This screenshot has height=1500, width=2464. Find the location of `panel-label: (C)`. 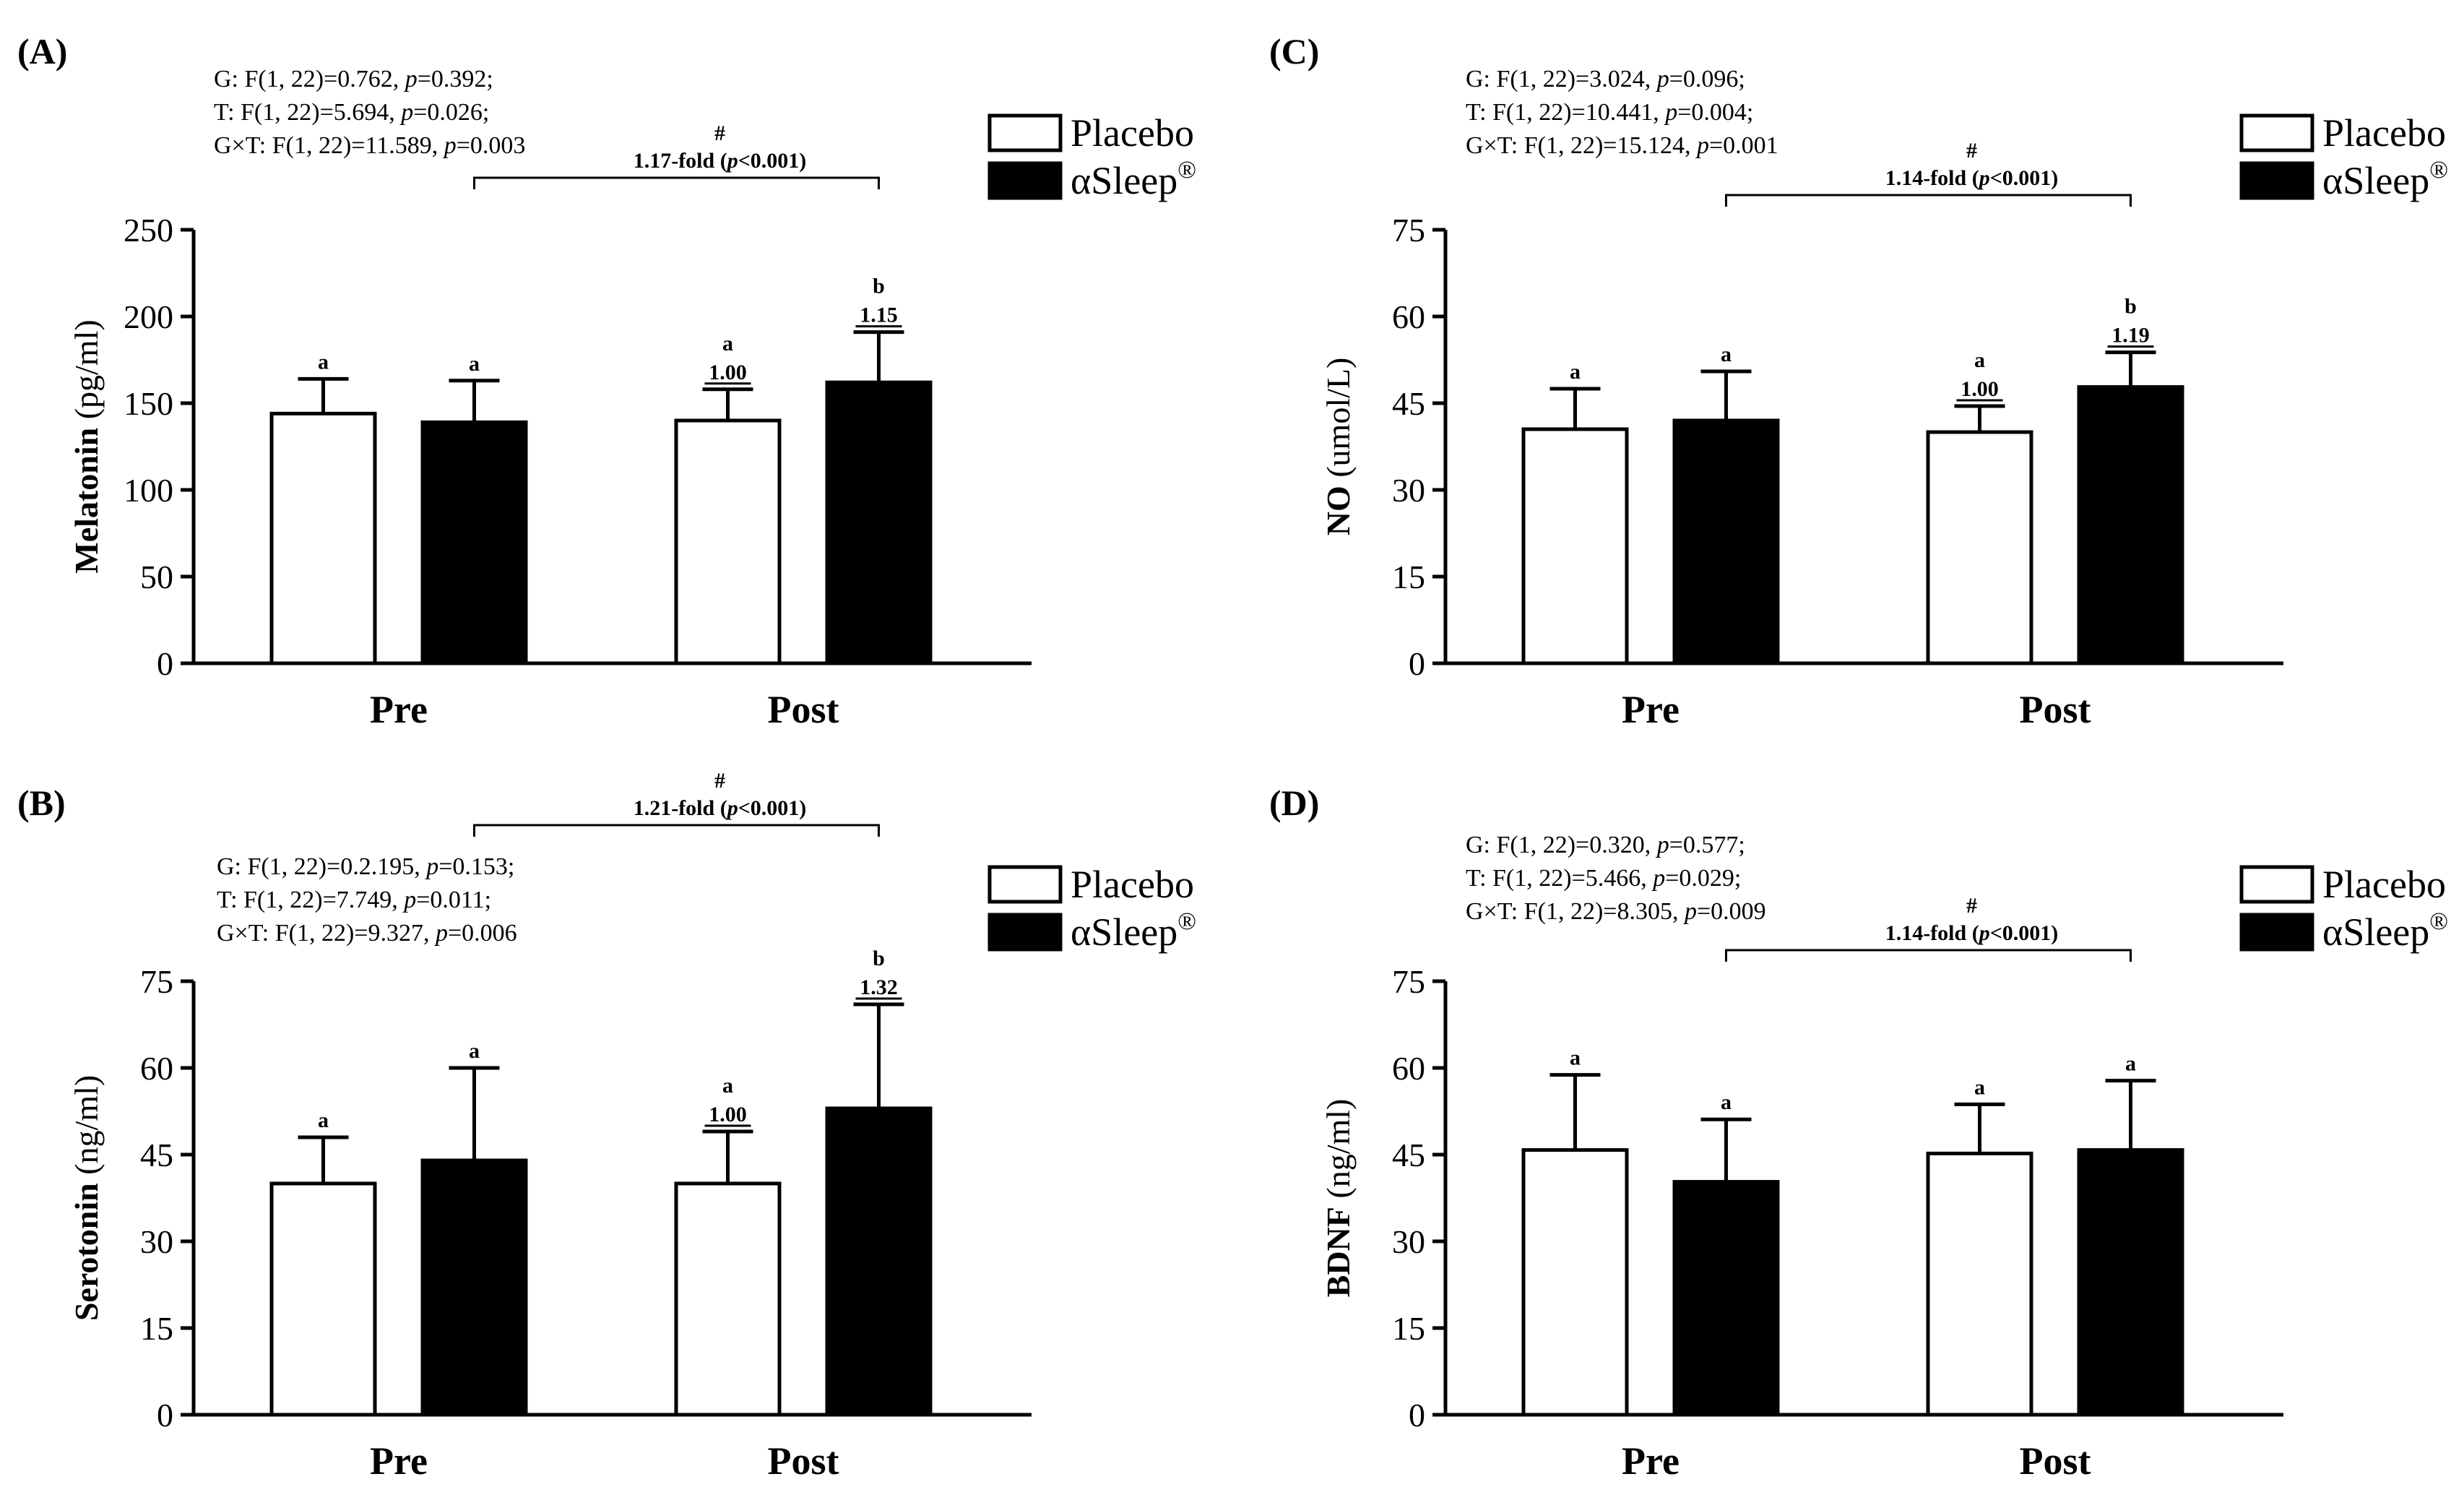

panel-label: (C) is located at coordinates (1294, 51).